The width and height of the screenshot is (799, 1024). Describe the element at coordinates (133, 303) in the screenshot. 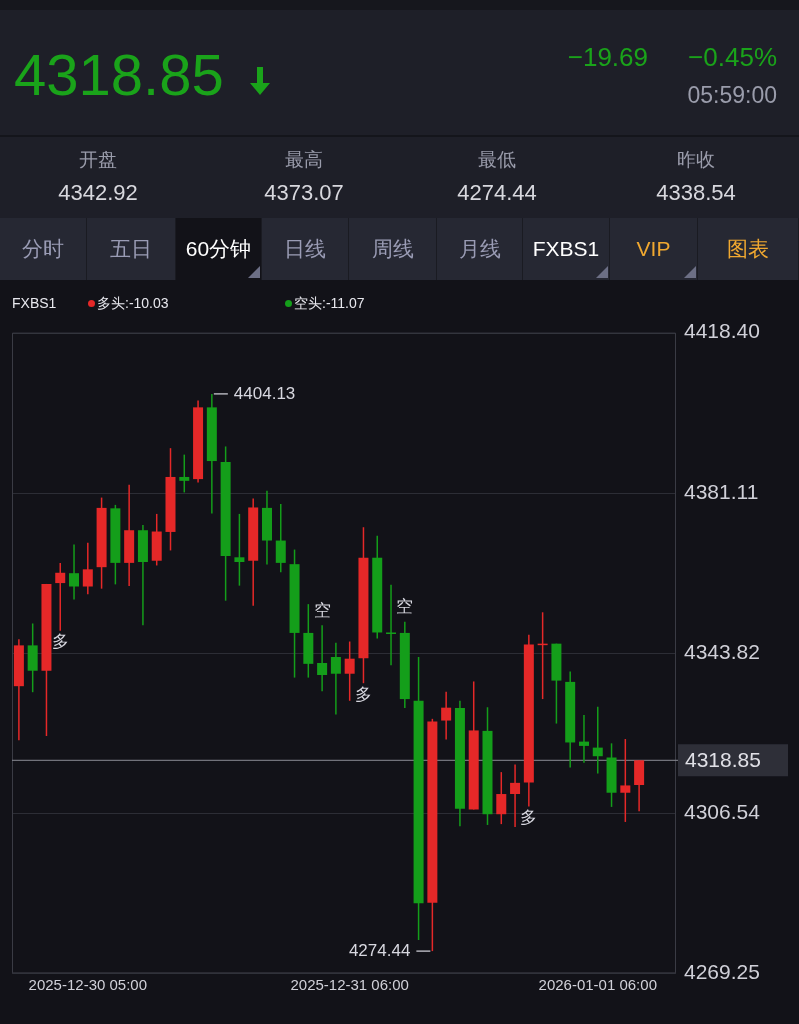

I see `text: 多头:-10.03` at that location.